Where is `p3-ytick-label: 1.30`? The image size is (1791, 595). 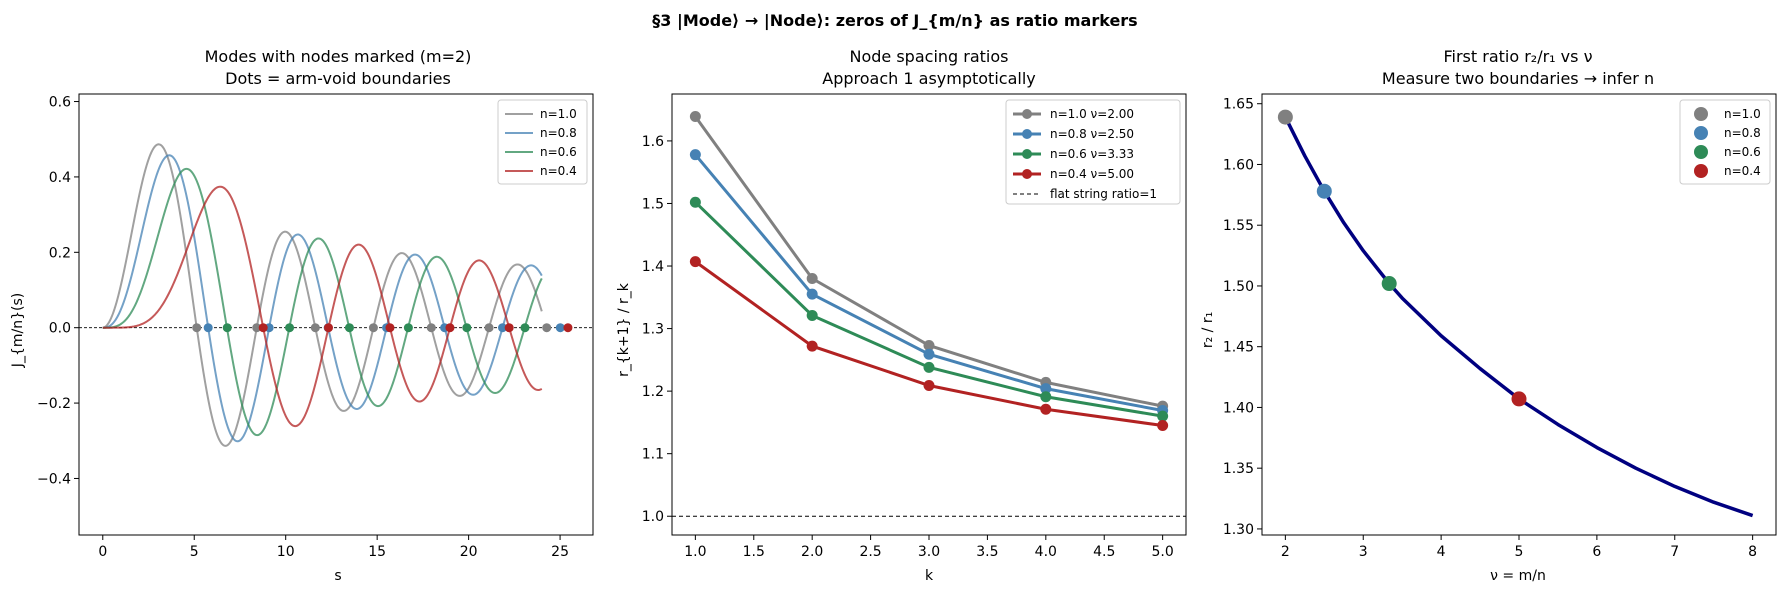 p3-ytick-label: 1.30 is located at coordinates (1238, 530).